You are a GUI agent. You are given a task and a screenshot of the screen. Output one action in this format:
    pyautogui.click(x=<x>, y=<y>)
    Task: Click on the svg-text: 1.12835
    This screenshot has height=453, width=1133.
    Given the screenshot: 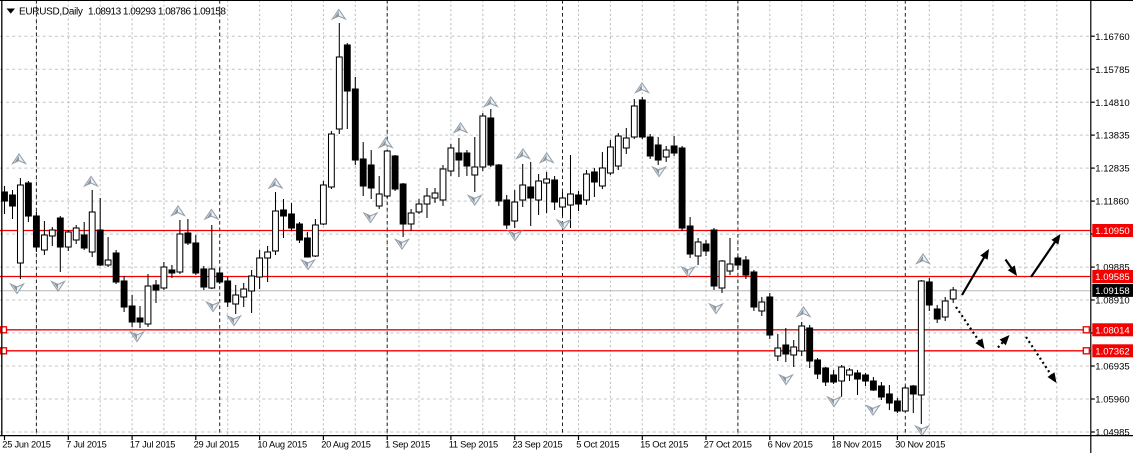 What is the action you would take?
    pyautogui.click(x=1112, y=169)
    